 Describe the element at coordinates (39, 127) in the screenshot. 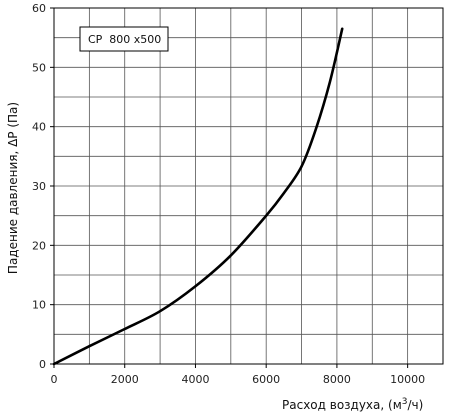

I see `y-tick-label: 40` at that location.